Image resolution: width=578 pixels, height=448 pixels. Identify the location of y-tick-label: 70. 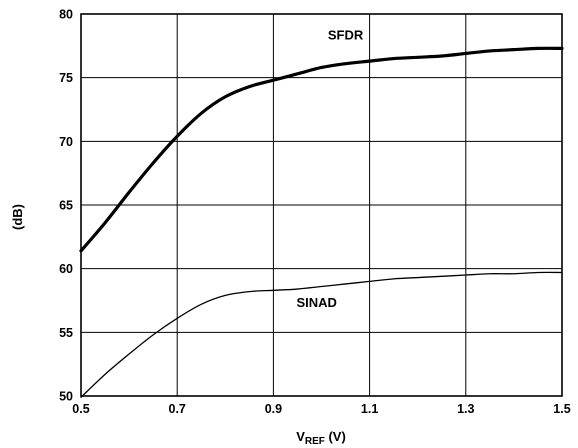
(66, 142).